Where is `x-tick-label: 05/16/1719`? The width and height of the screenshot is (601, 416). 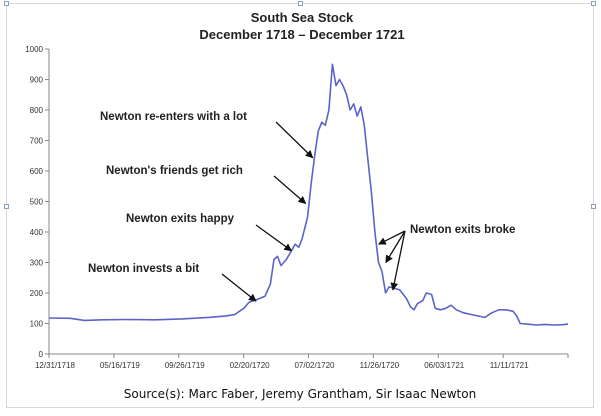 x-tick-label: 05/16/1719 is located at coordinates (120, 365).